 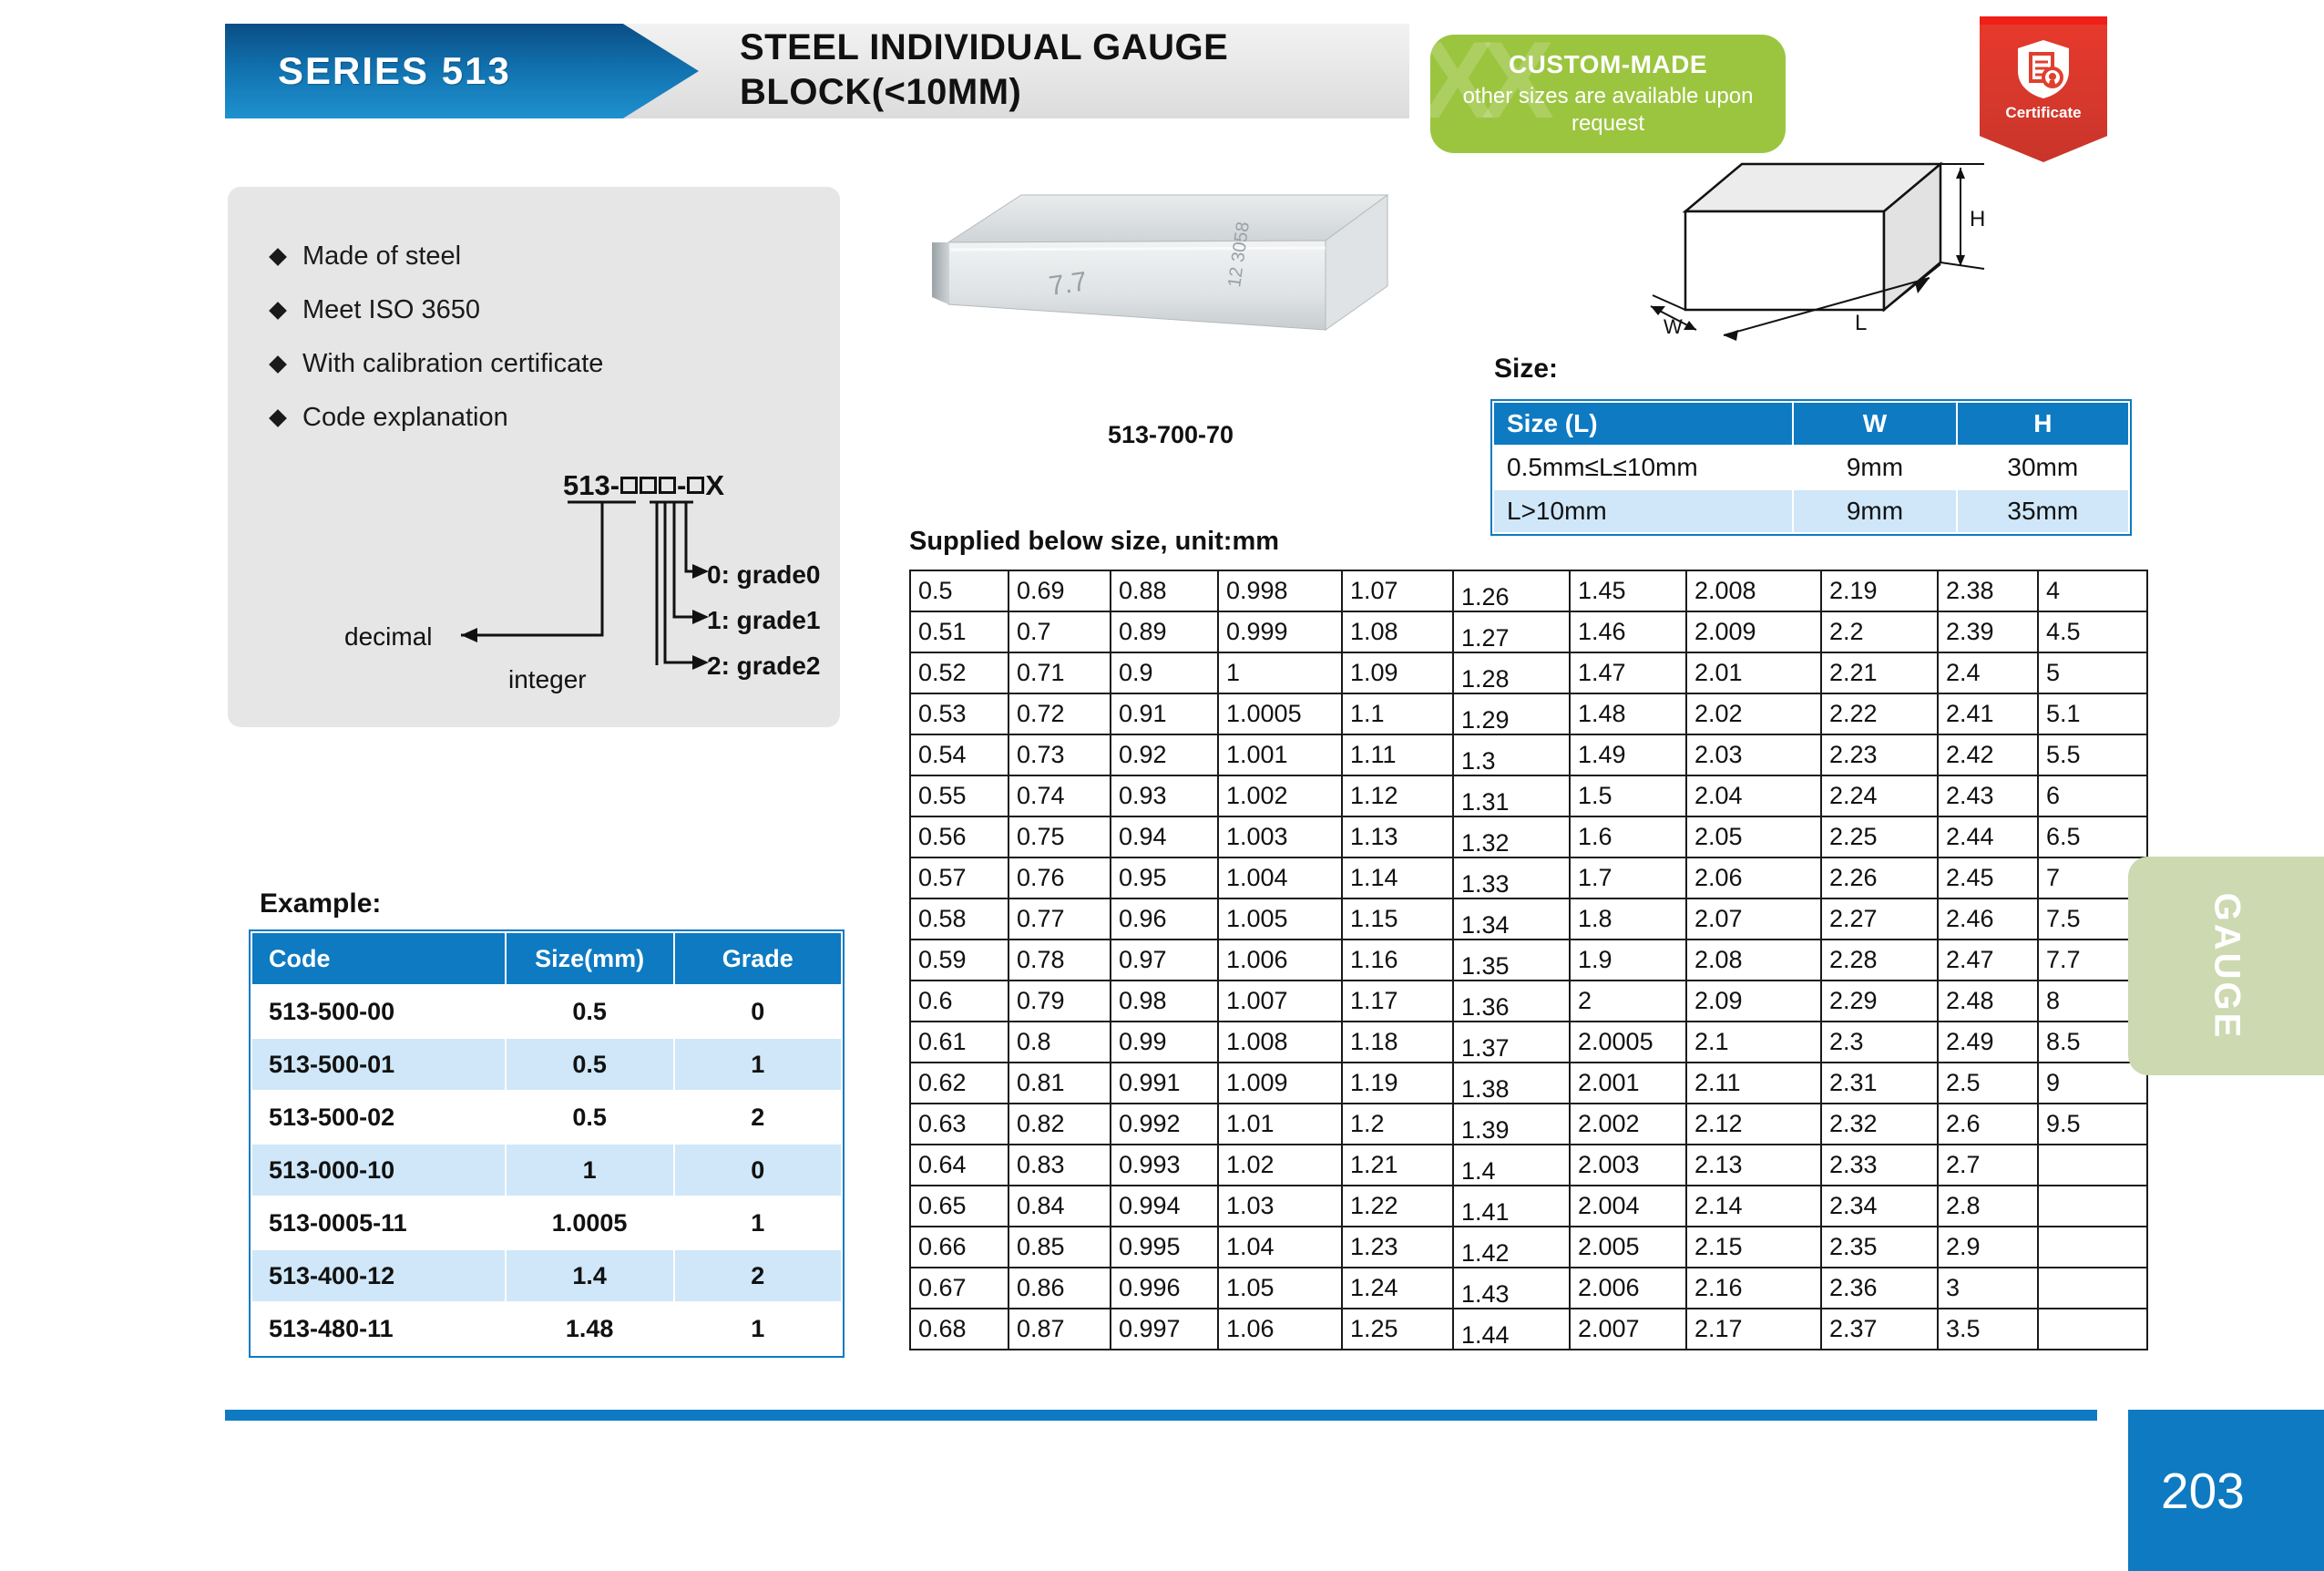 What do you see at coordinates (1059, 755) in the screenshot?
I see `size-value-cell: 0.73` at bounding box center [1059, 755].